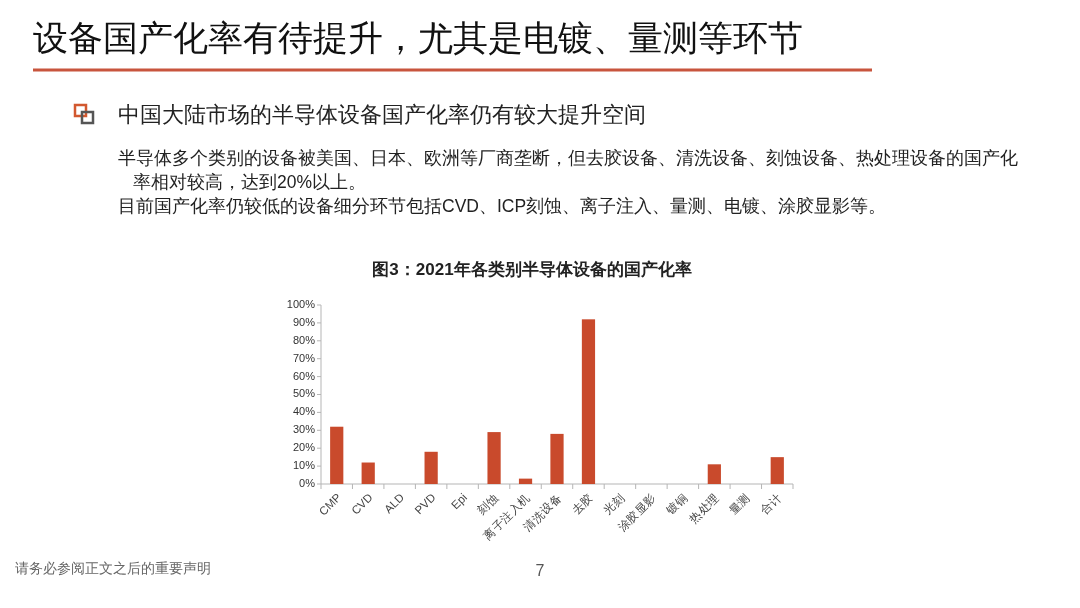 Image resolution: width=1080 pixels, height=608 pixels. Describe the element at coordinates (487, 503) in the screenshot. I see `x-tick-label: 刻蚀` at that location.